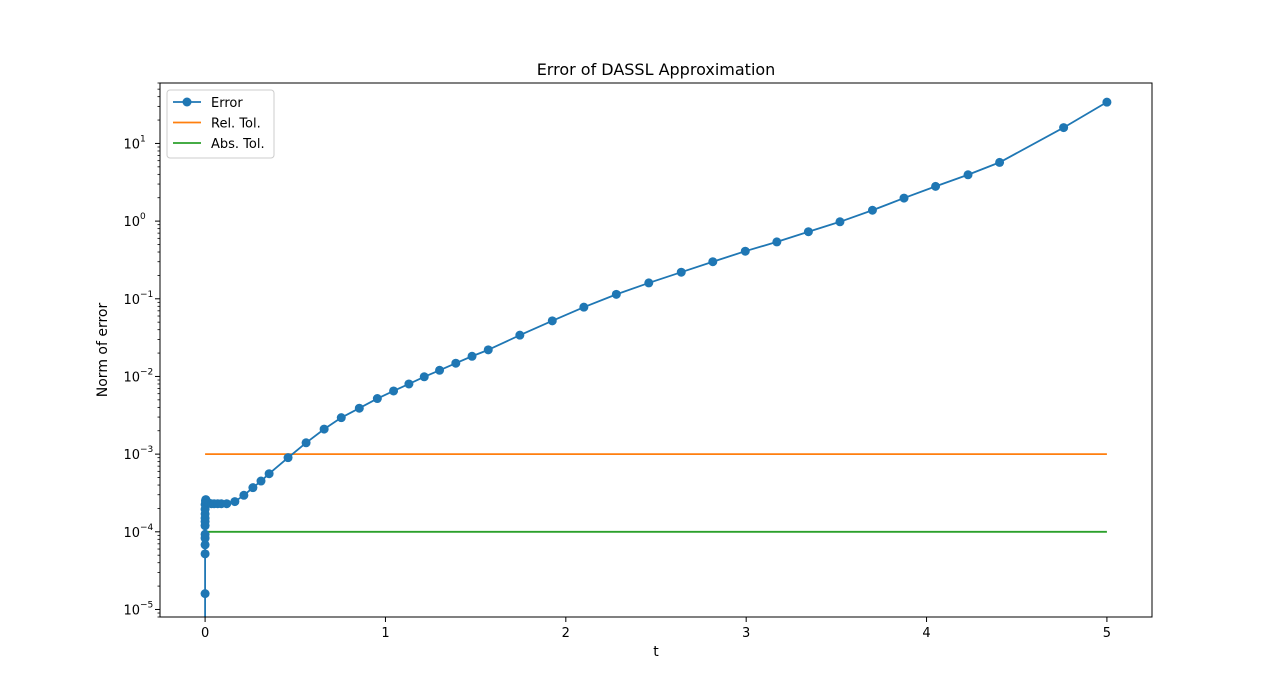 The image size is (1280, 692). What do you see at coordinates (656, 652) in the screenshot?
I see `x-axis-label: t` at bounding box center [656, 652].